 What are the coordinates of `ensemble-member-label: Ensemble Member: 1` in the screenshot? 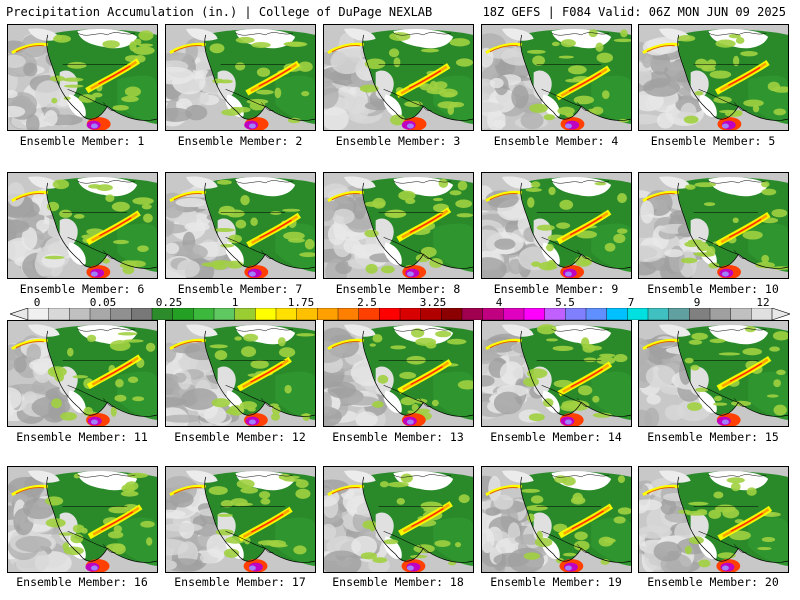 It's located at (82, 141).